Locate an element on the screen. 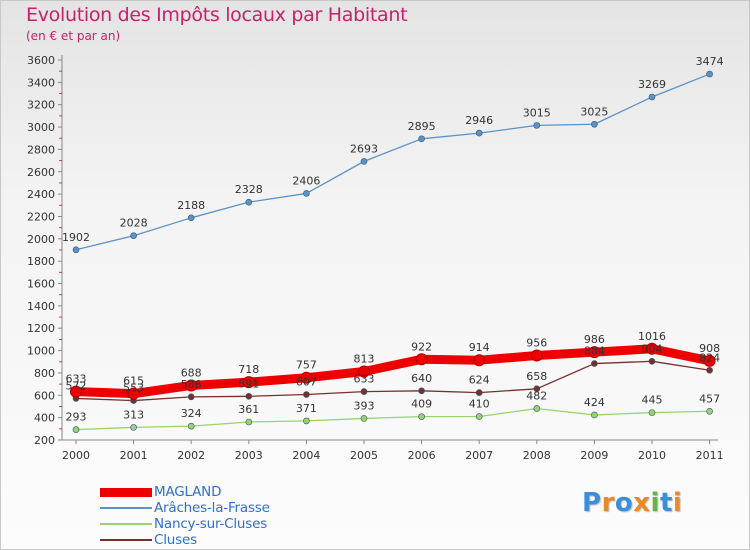 The width and height of the screenshot is (750, 550). data-label: 3269 is located at coordinates (652, 84).